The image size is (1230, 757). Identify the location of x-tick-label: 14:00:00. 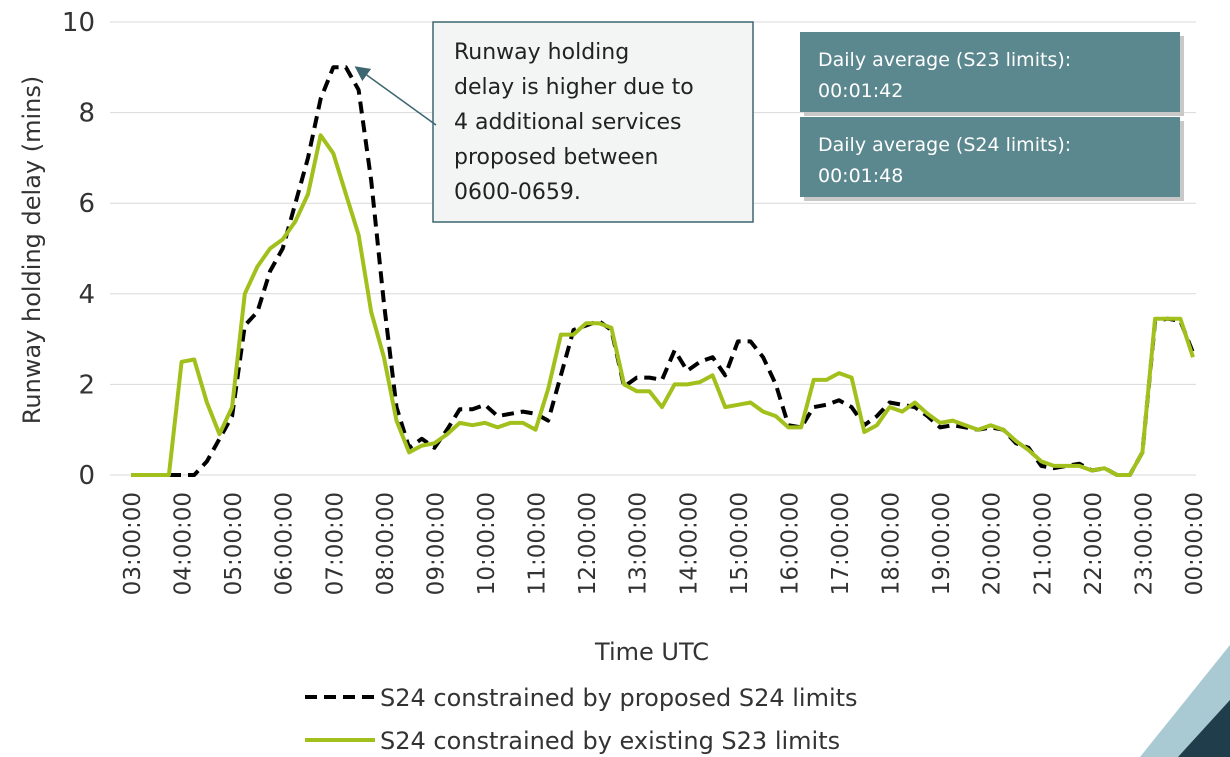
(689, 543).